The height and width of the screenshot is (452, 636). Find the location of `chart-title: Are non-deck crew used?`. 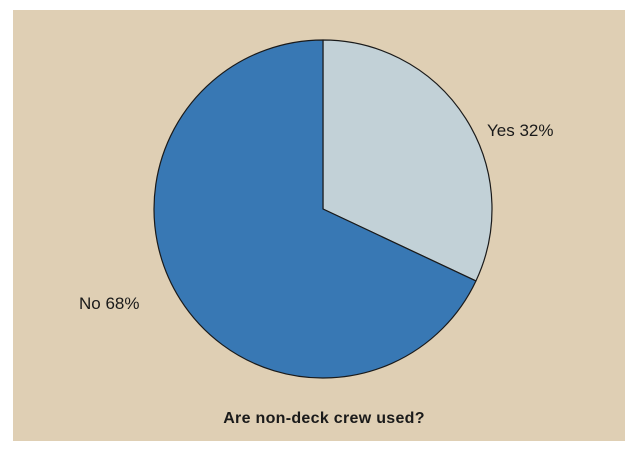

chart-title: Are non-deck crew used? is located at coordinates (324, 418).